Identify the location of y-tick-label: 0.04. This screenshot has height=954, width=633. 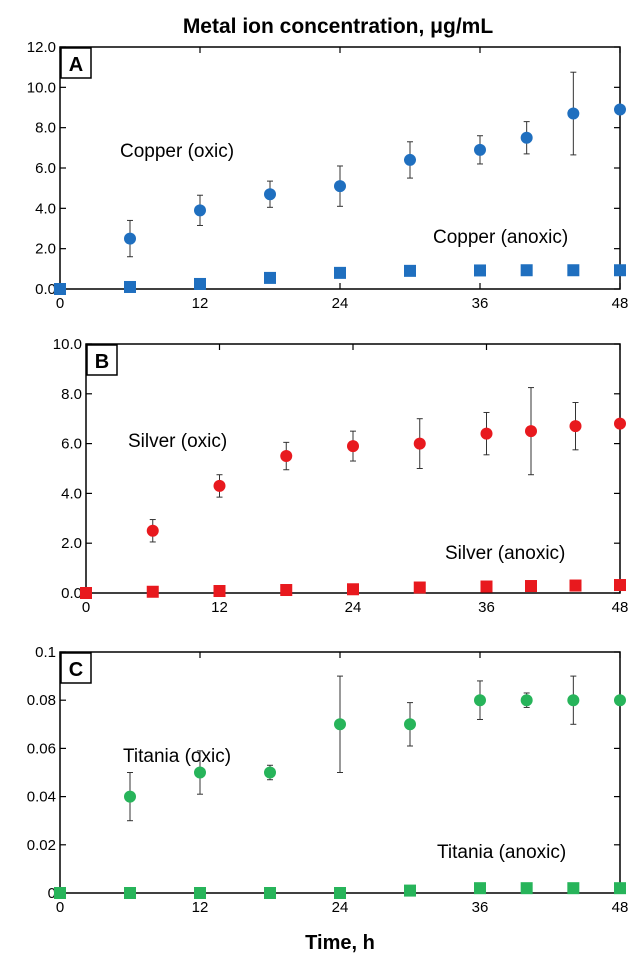
(41, 797).